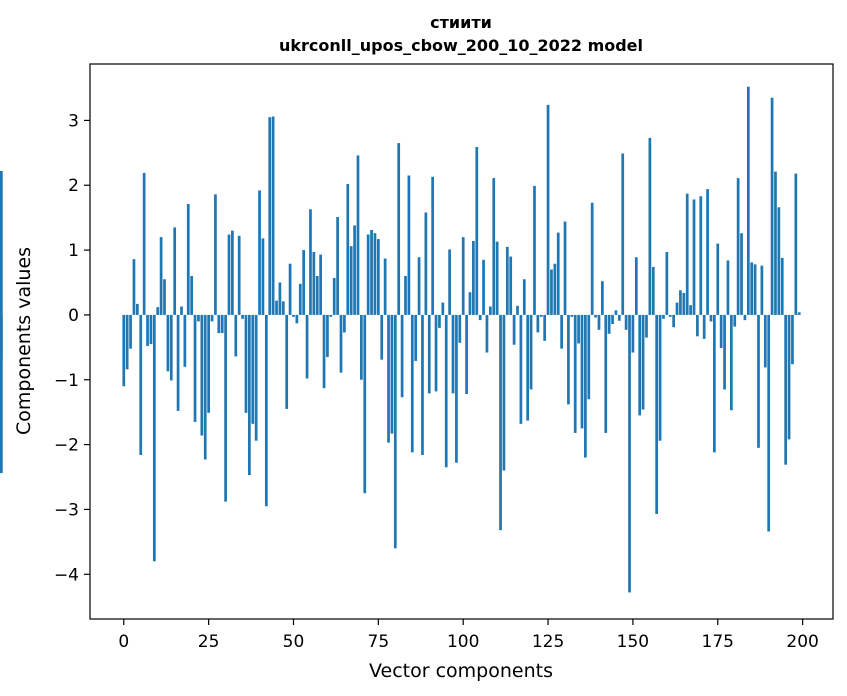 The image size is (847, 696). Describe the element at coordinates (461, 22) in the screenshot. I see `chart-title-line-1: стиити` at that location.